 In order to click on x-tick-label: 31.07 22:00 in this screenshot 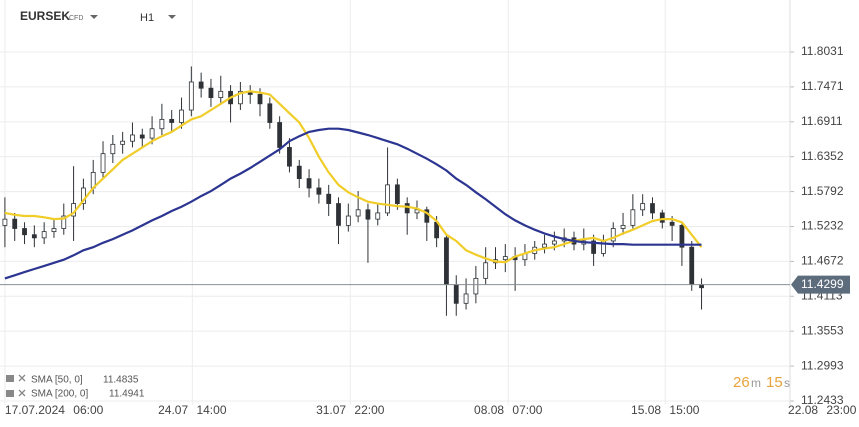, I will do `click(350, 410)`.